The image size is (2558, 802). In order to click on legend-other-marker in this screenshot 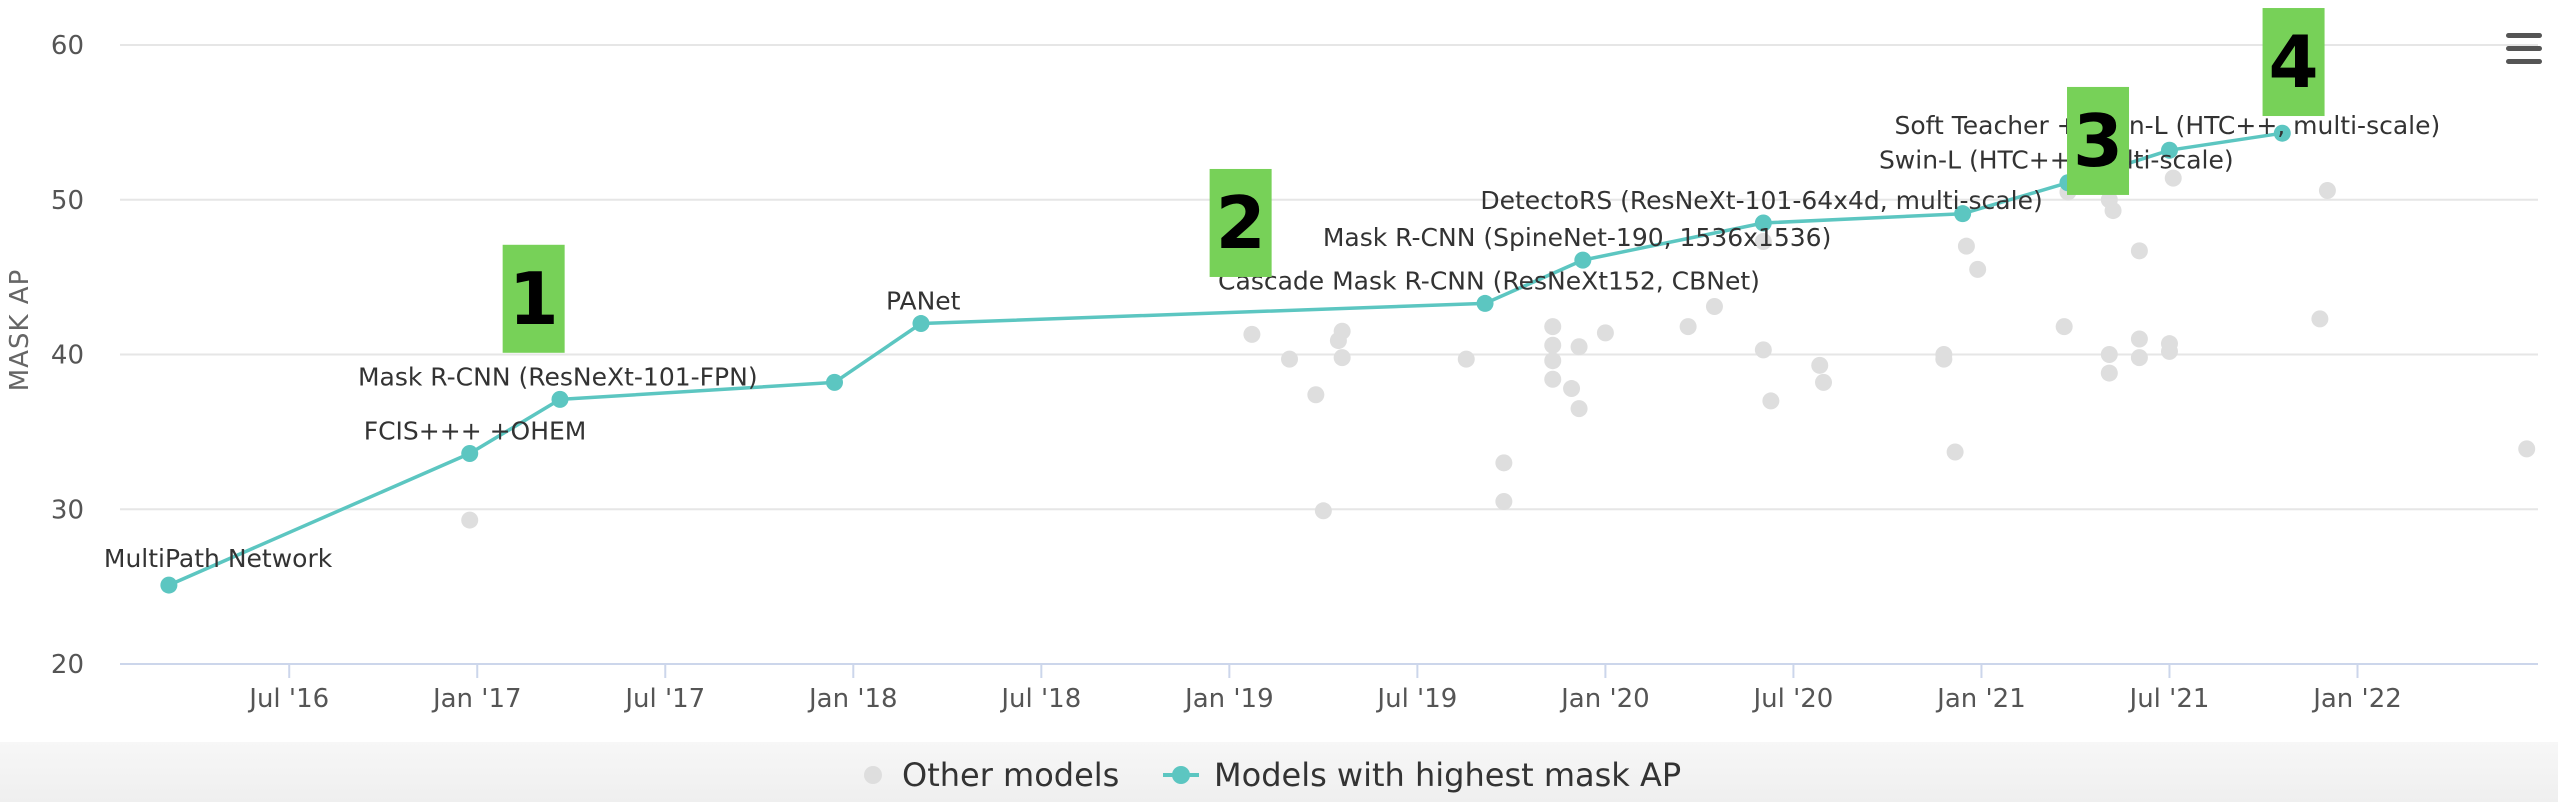, I will do `click(873, 775)`.